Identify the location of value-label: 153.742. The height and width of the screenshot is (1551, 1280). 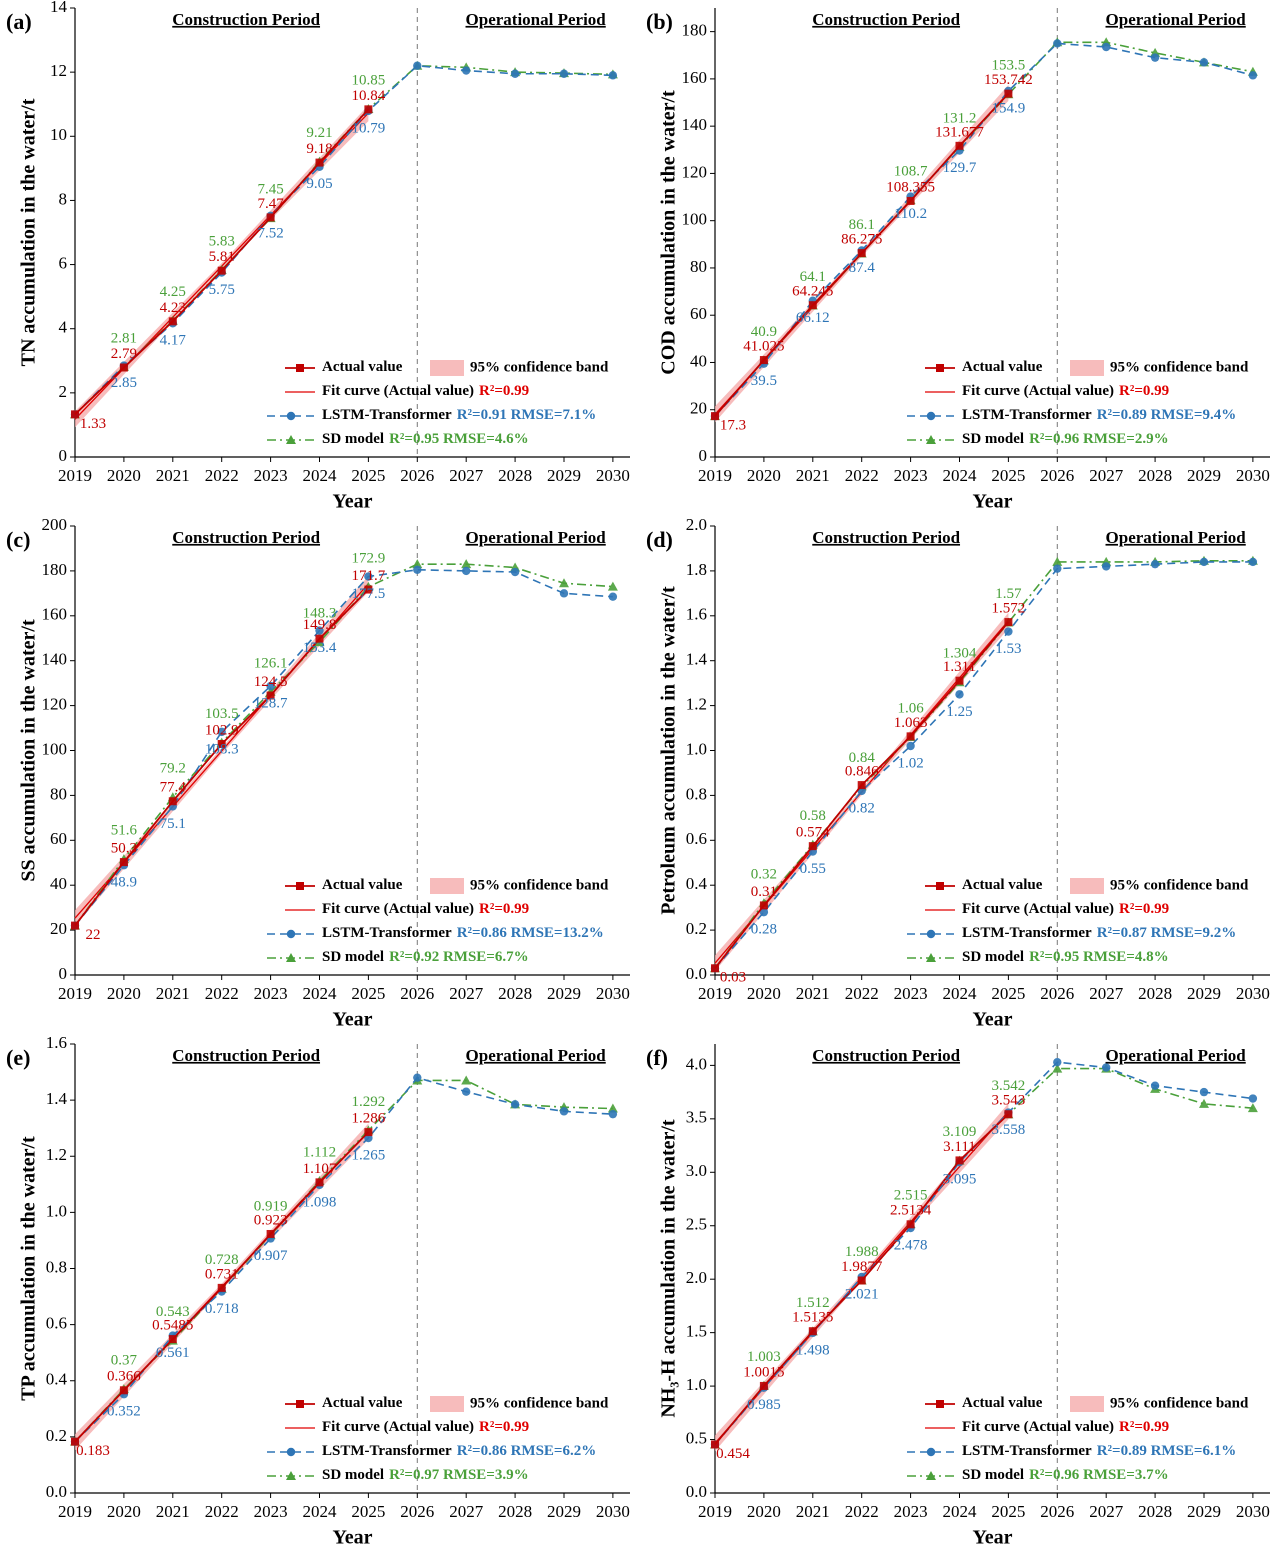
(1008, 80).